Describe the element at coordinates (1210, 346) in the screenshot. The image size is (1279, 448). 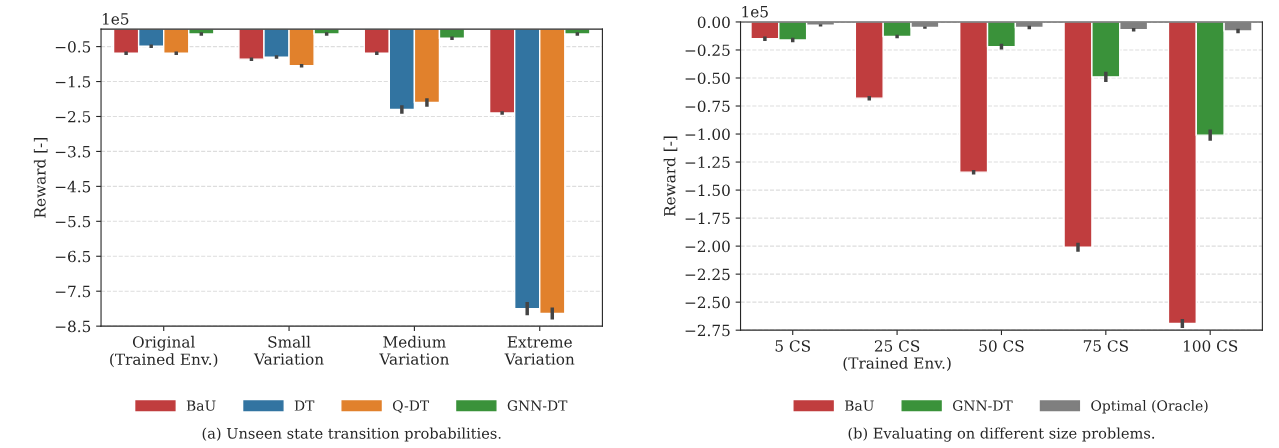
I see `x-tick-label: 100 CS` at that location.